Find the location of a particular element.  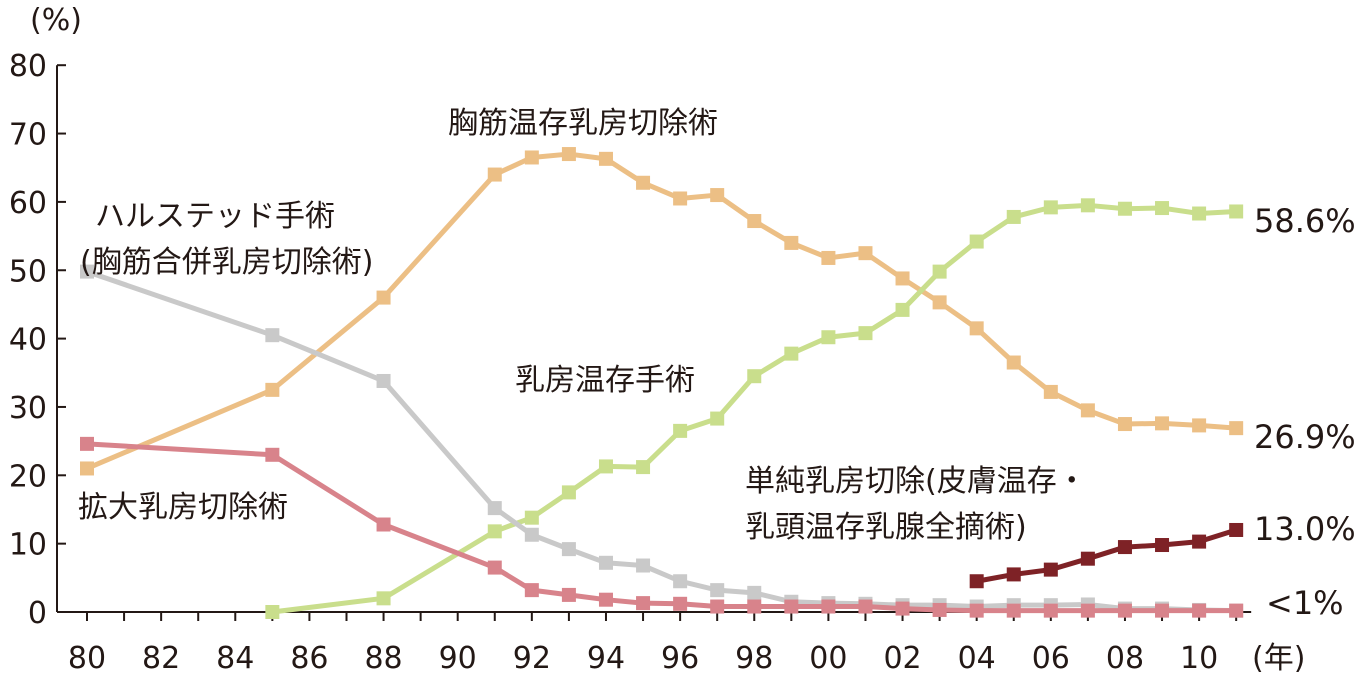

y-tick-label: 80 is located at coordinates (28, 66).